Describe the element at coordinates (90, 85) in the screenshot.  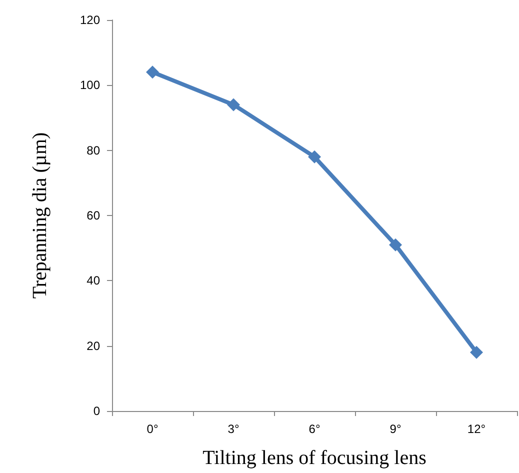
I see `y-tick-label: 100` at that location.